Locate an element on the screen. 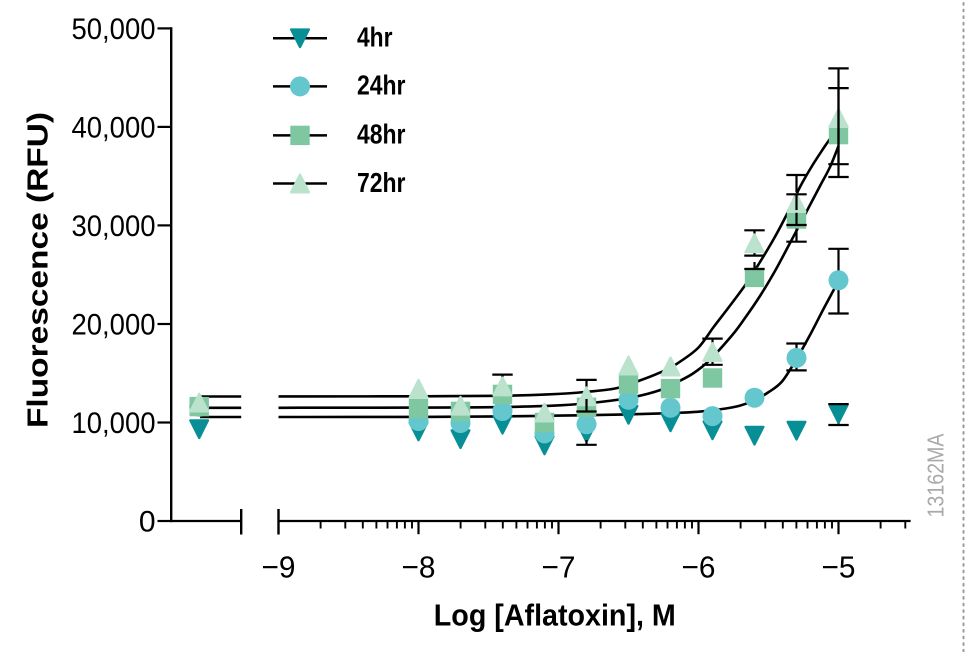 The height and width of the screenshot is (652, 968). svg-text: 30,000 is located at coordinates (114, 226).